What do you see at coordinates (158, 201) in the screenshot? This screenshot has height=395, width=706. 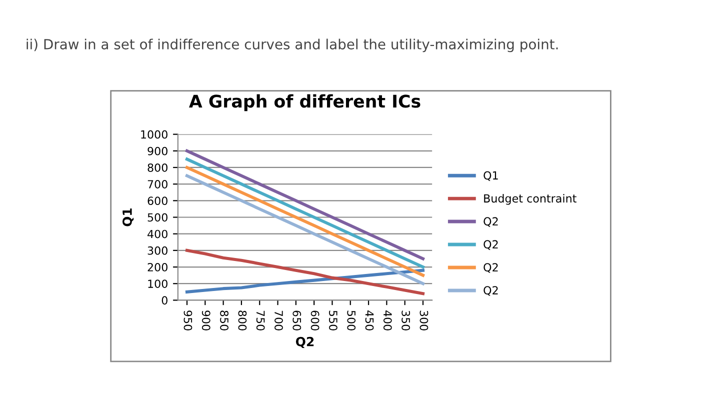 I see `y-tick-label: 600` at bounding box center [158, 201].